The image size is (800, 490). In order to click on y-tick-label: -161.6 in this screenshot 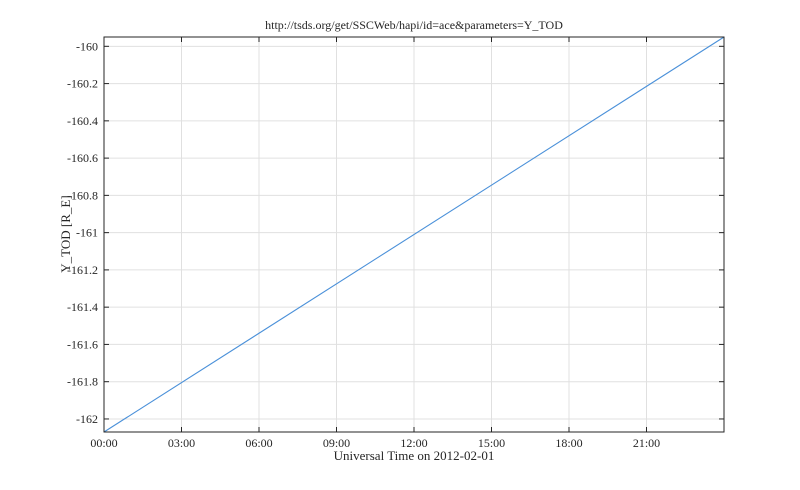, I will do `click(82, 344)`.